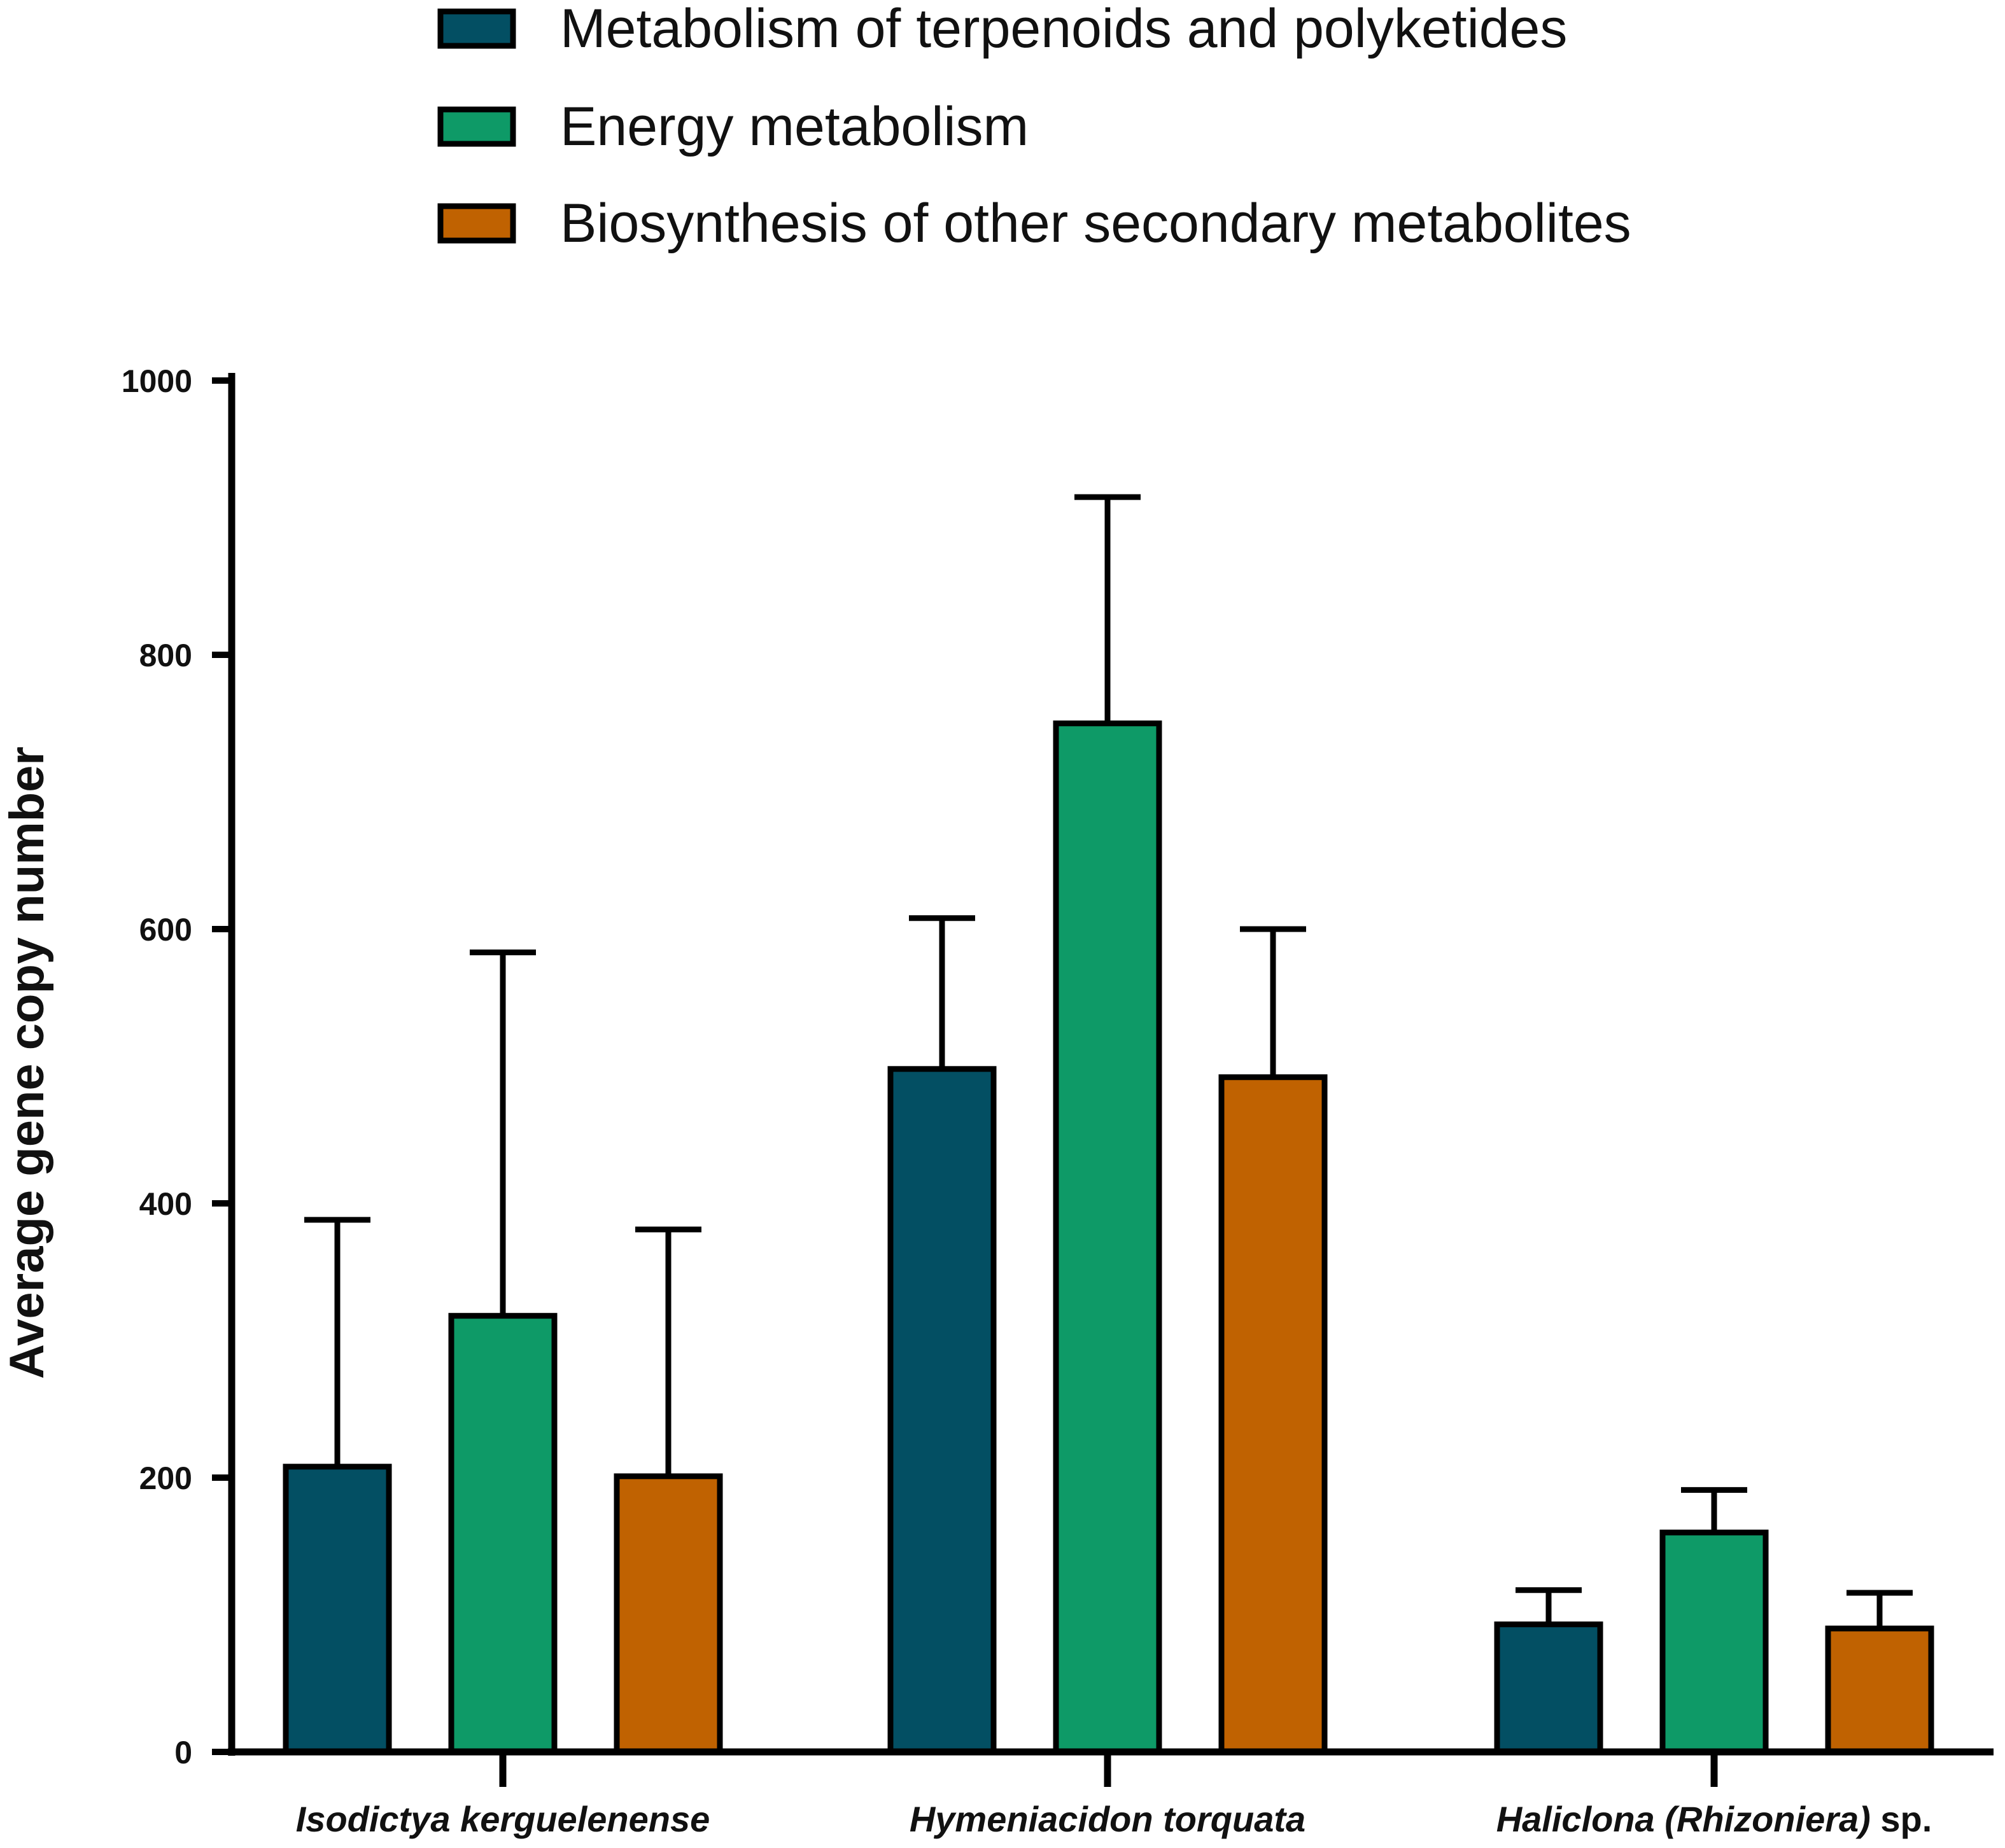 The width and height of the screenshot is (2005, 1848). Describe the element at coordinates (1548, 1688) in the screenshot. I see `bar-metabolism-of-terpenoids-and-polyketides-haliclona-rhizoniera` at that location.